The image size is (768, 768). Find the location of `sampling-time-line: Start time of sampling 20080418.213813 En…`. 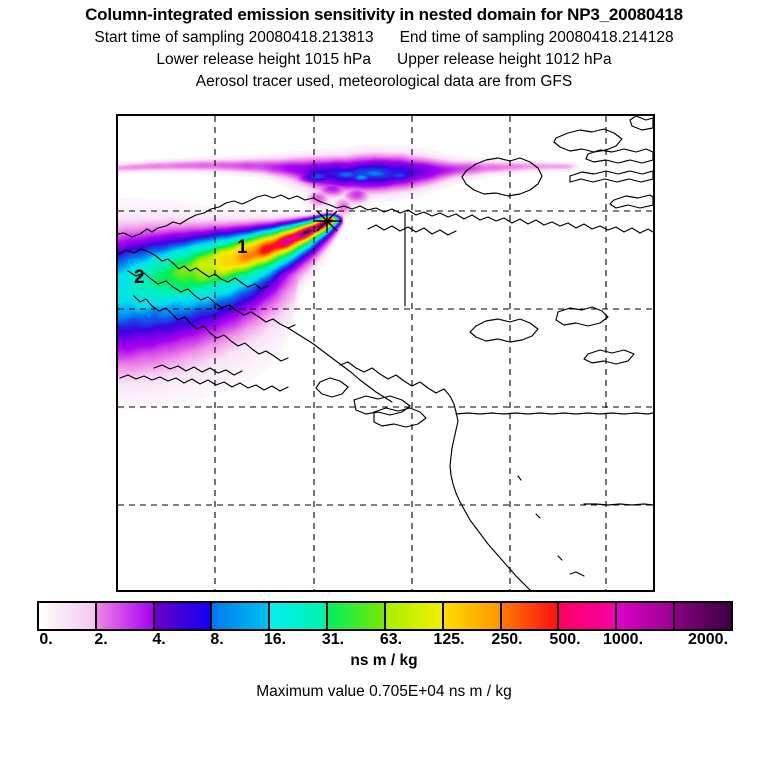

sampling-time-line: Start time of sampling 20080418.213813 En… is located at coordinates (384, 38).